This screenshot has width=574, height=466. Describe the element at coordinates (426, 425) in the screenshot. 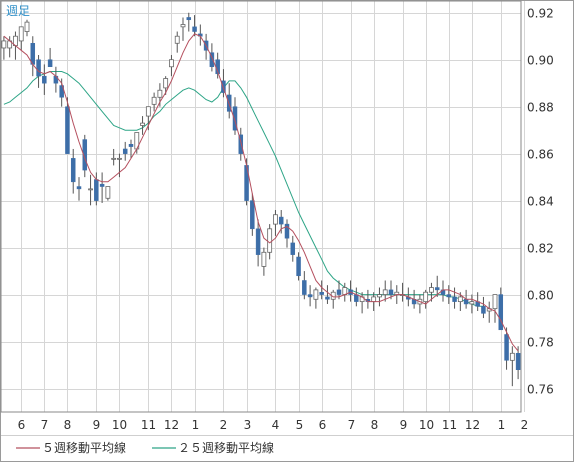

I see `x-tick-label: 10` at that location.